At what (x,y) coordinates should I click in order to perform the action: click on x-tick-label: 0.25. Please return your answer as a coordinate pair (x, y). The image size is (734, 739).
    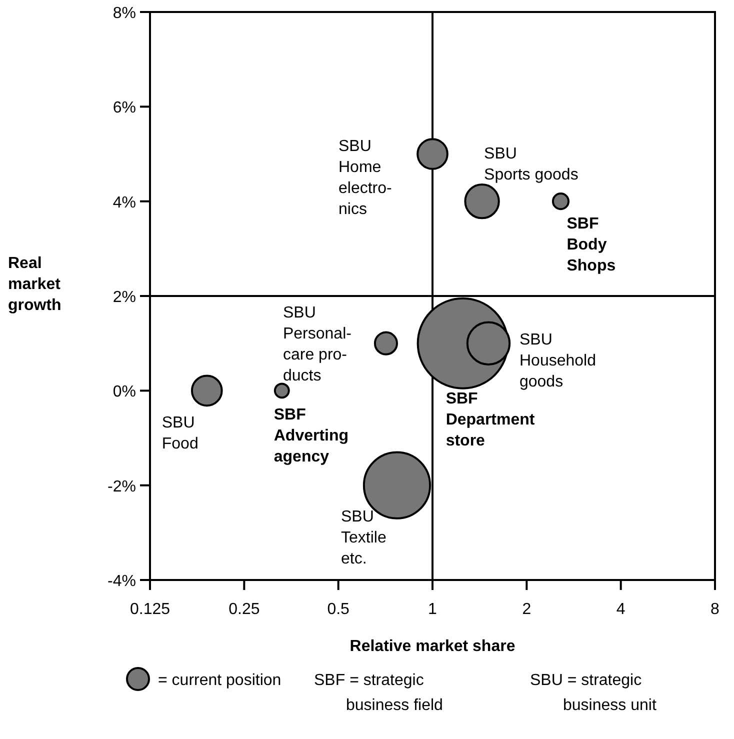
    Looking at the image, I should click on (244, 609).